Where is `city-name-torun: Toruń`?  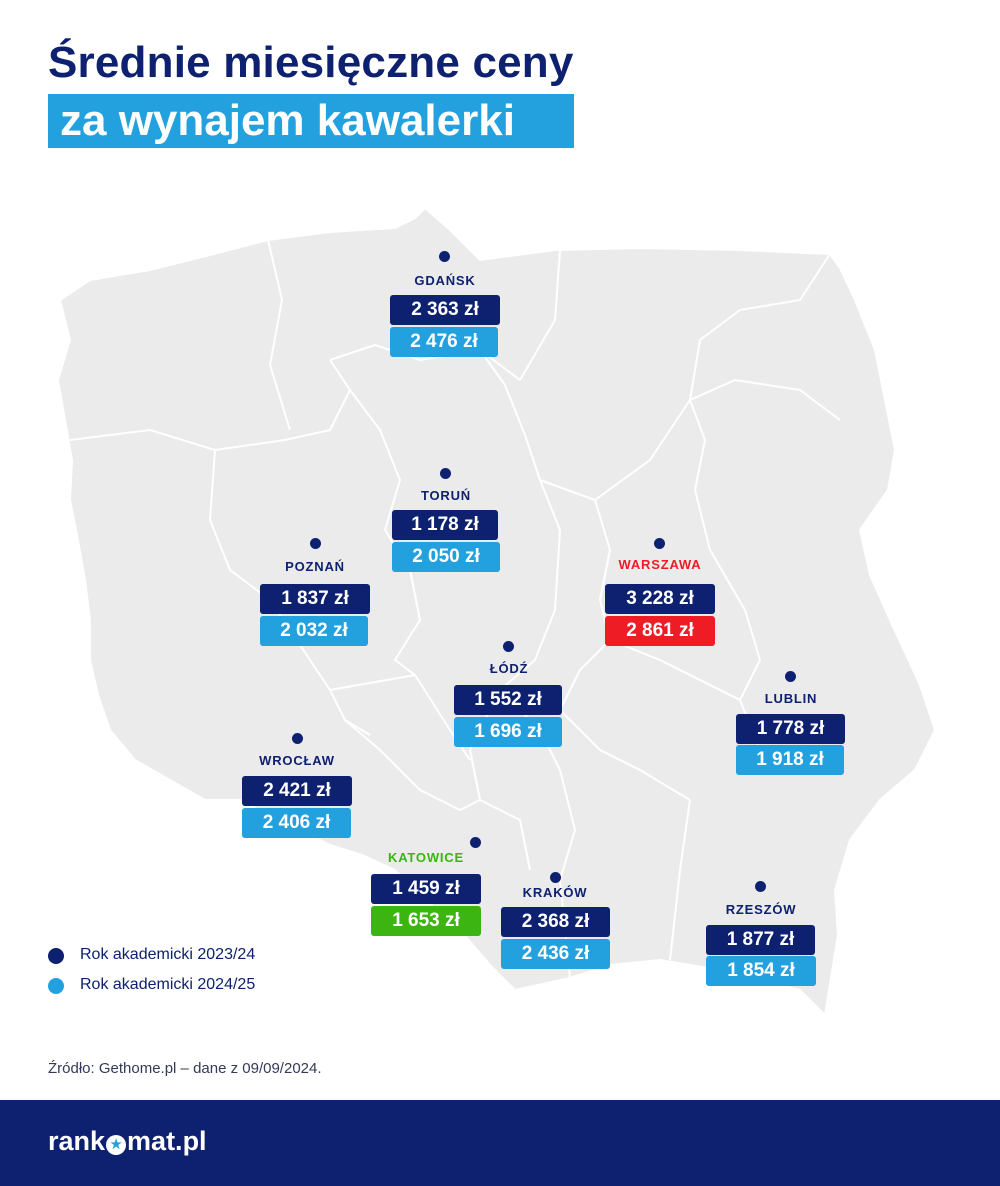 city-name-torun: Toruń is located at coordinates (446, 495).